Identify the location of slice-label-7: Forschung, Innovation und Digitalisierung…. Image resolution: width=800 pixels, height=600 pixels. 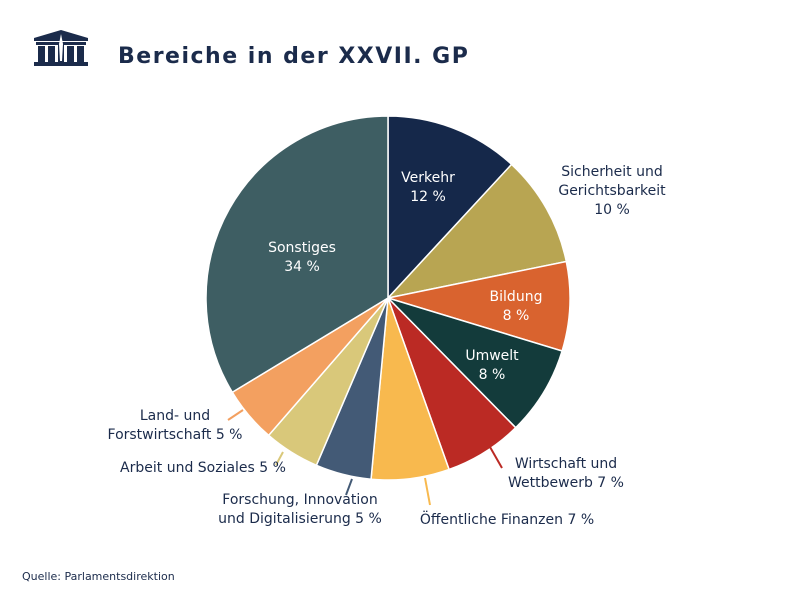
(300, 509).